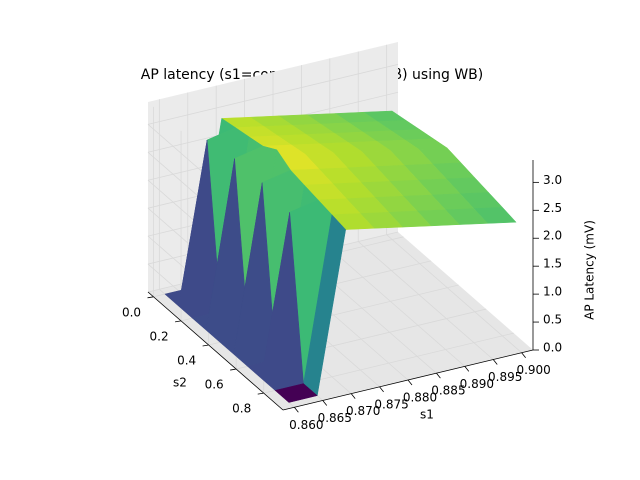  Describe the element at coordinates (552, 292) in the screenshot. I see `z-tick-label: 1.0` at that location.